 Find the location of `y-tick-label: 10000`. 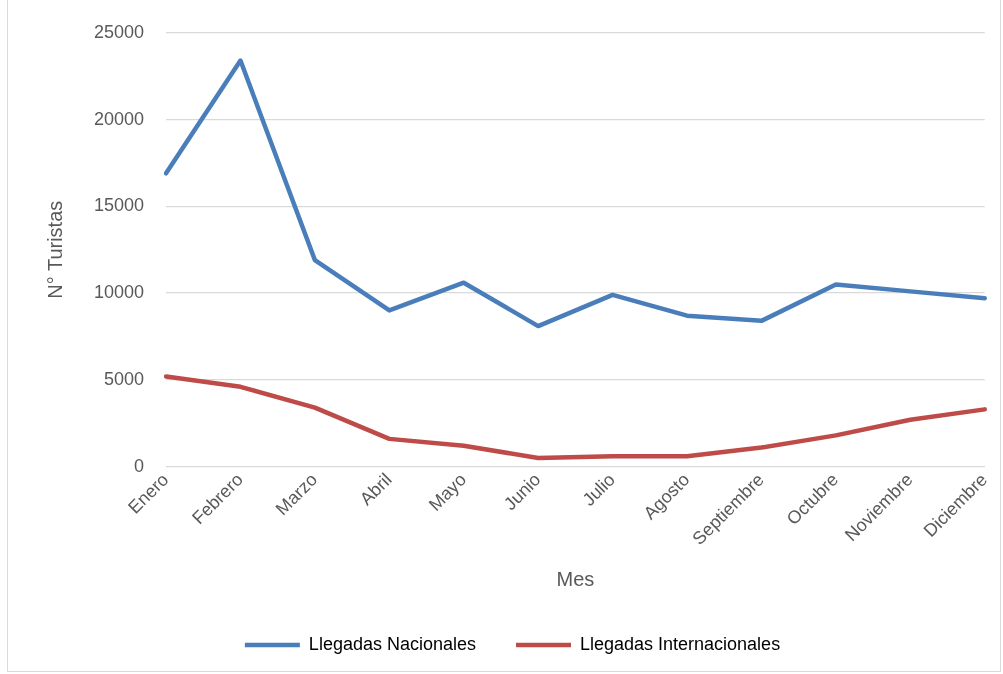

y-tick-label: 10000 is located at coordinates (119, 292).